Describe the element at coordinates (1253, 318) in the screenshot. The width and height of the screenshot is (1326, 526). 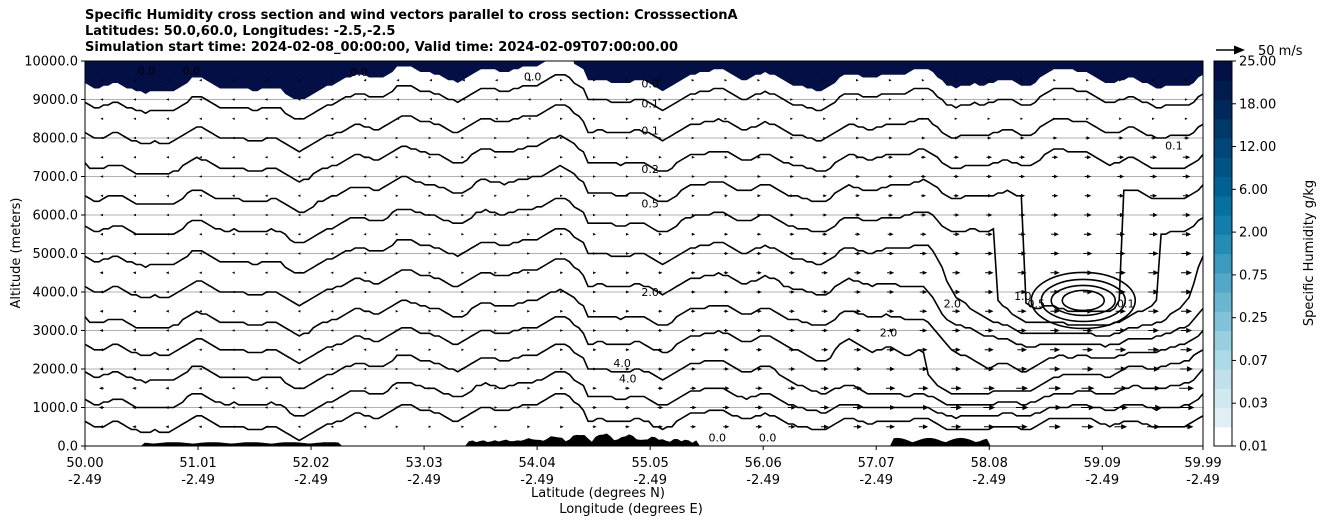
I see `colorbar-tick-label: 0.25` at that location.